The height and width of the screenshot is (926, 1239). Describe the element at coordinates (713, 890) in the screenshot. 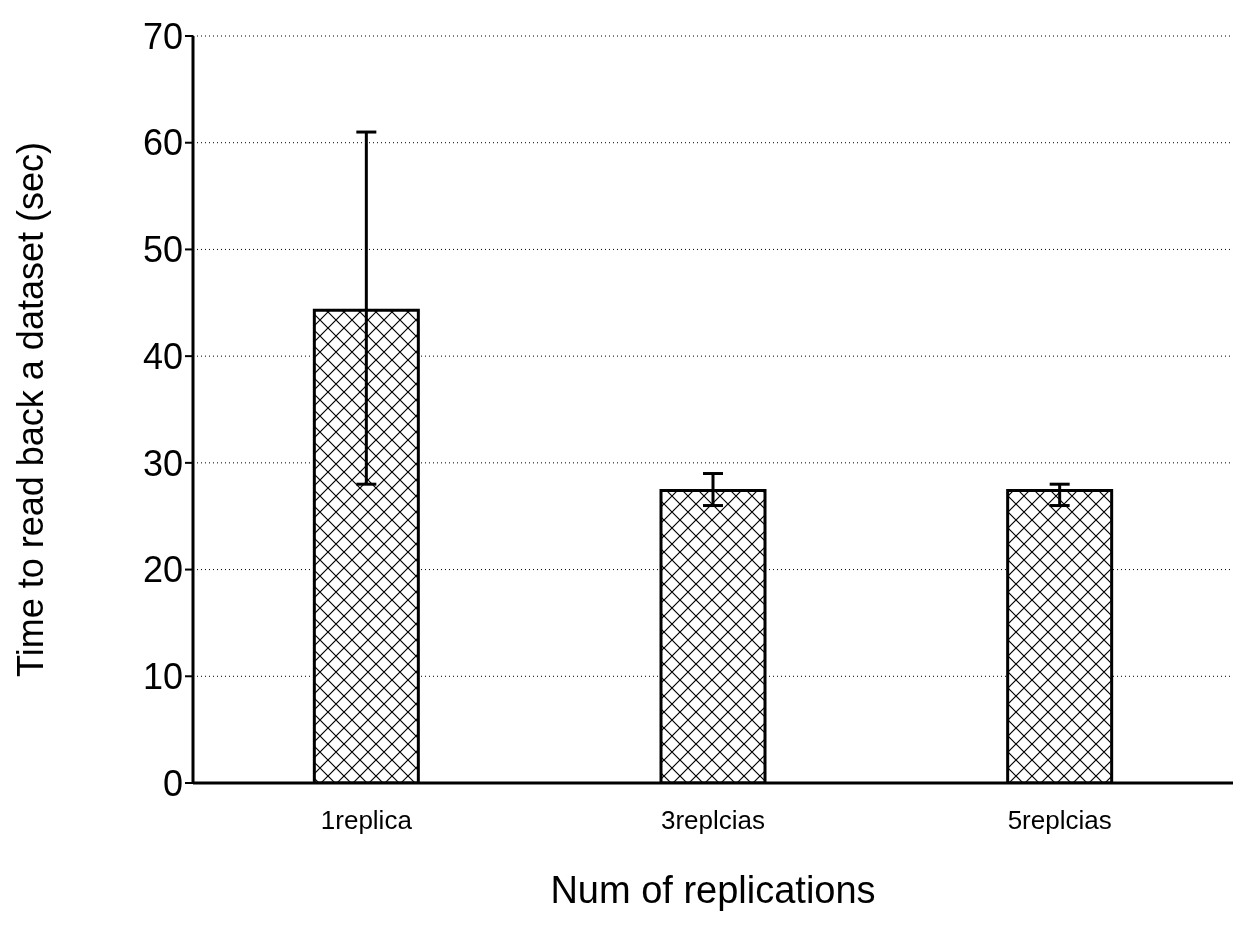

I see `x-axis-title: Num of replications` at that location.